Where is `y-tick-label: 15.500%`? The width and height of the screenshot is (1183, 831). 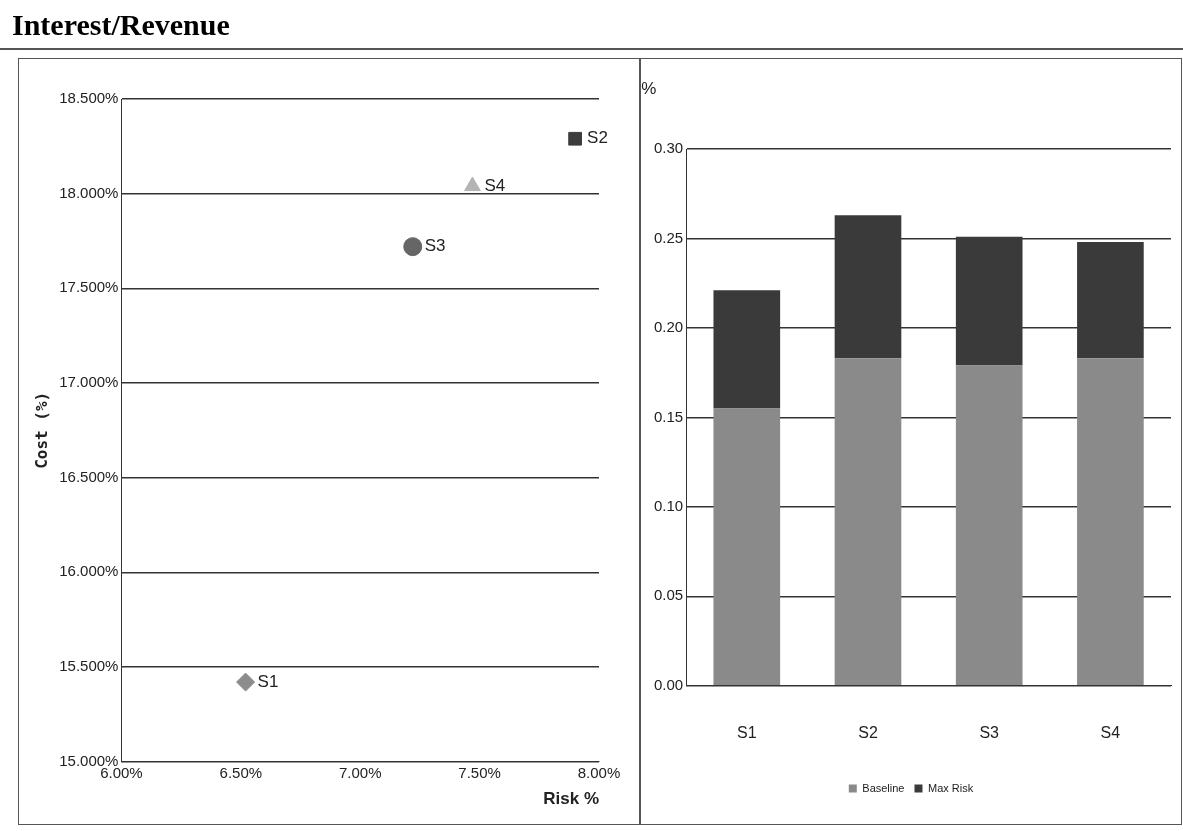 y-tick-label: 15.500% is located at coordinates (89, 666).